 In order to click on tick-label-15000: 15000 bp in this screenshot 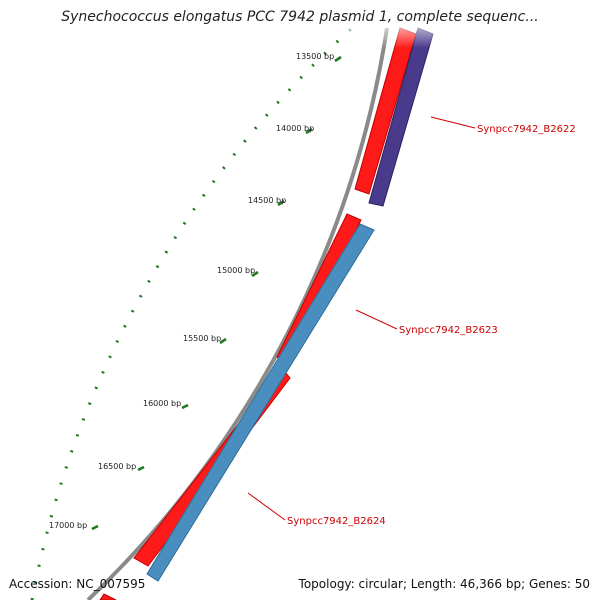, I will do `click(236, 270)`.